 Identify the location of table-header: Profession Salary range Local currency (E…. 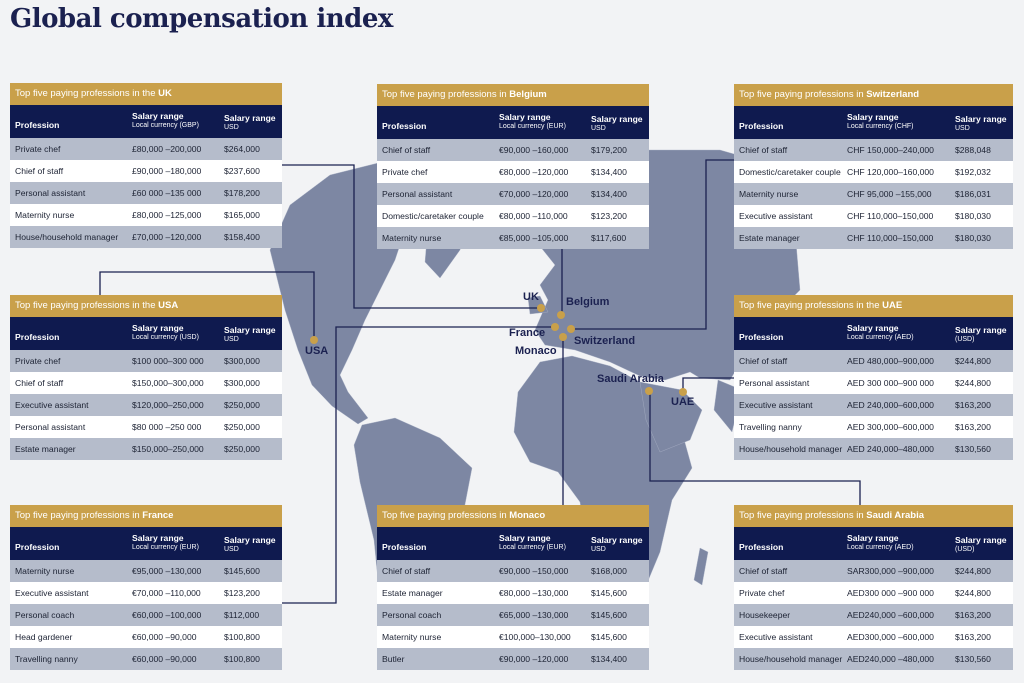
(146, 543).